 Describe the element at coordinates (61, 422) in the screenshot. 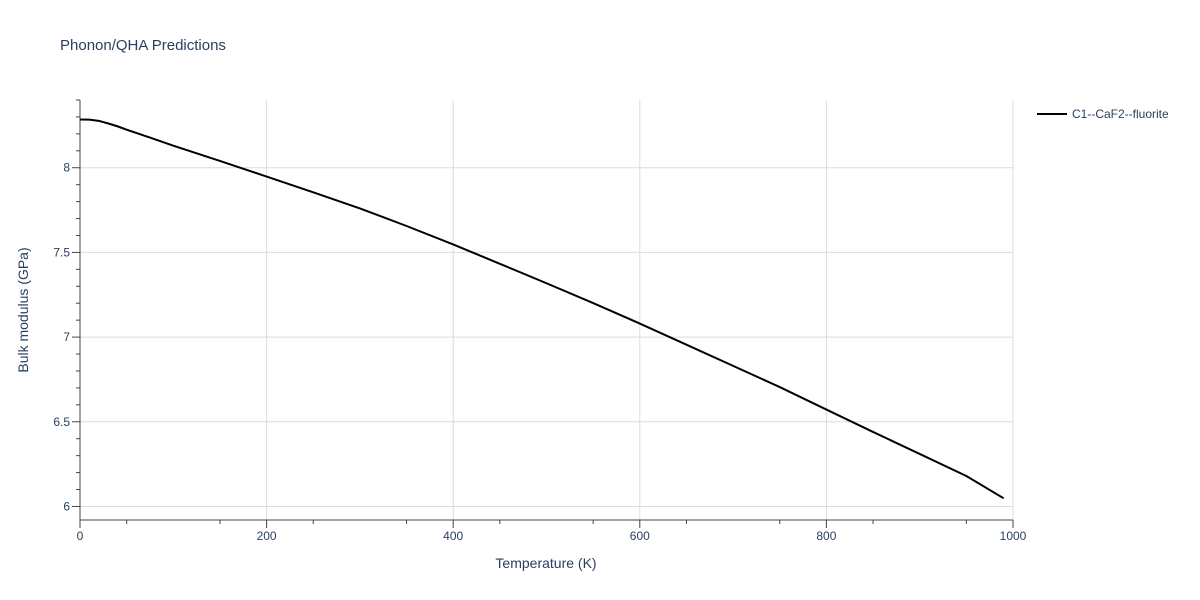

I see `y-tick-label: 6.5` at that location.